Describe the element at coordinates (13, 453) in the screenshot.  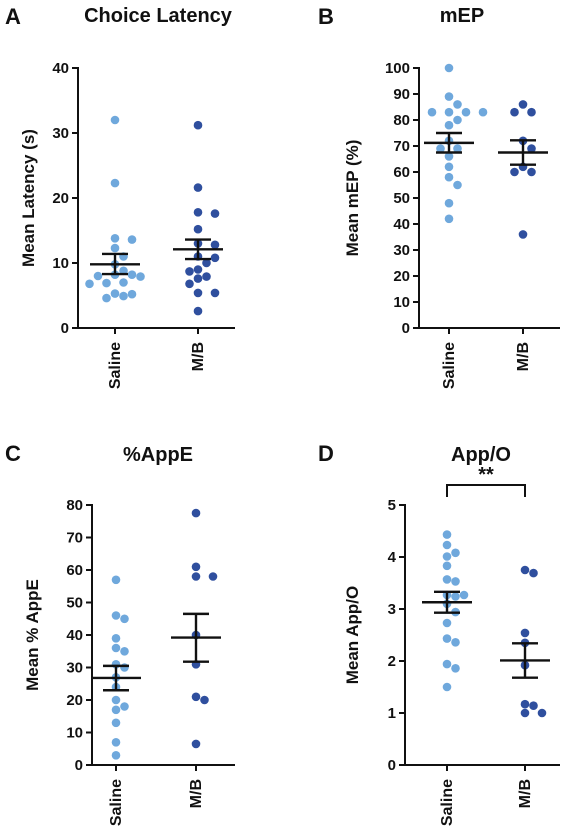
I see `panel-letter: C` at that location.